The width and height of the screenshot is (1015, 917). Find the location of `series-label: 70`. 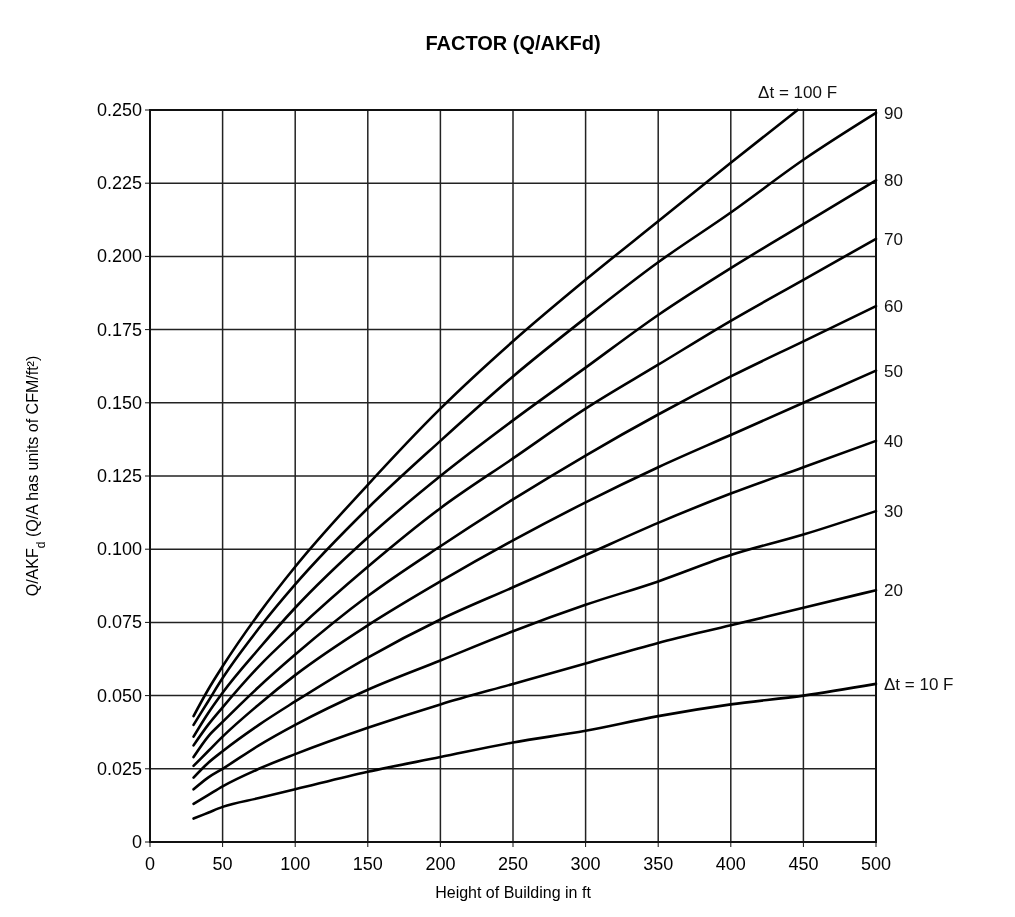

series-label: 70 is located at coordinates (893, 239).